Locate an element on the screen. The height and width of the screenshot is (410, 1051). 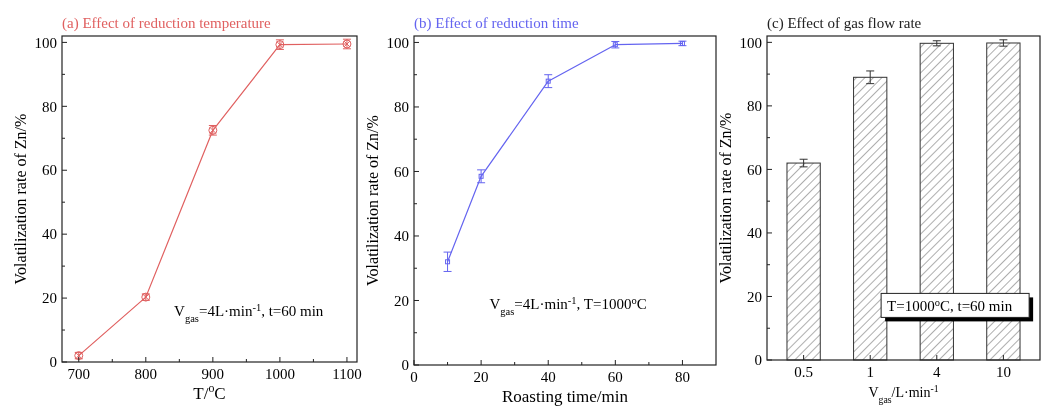
x-tick-label: 1 is located at coordinates (870, 372).